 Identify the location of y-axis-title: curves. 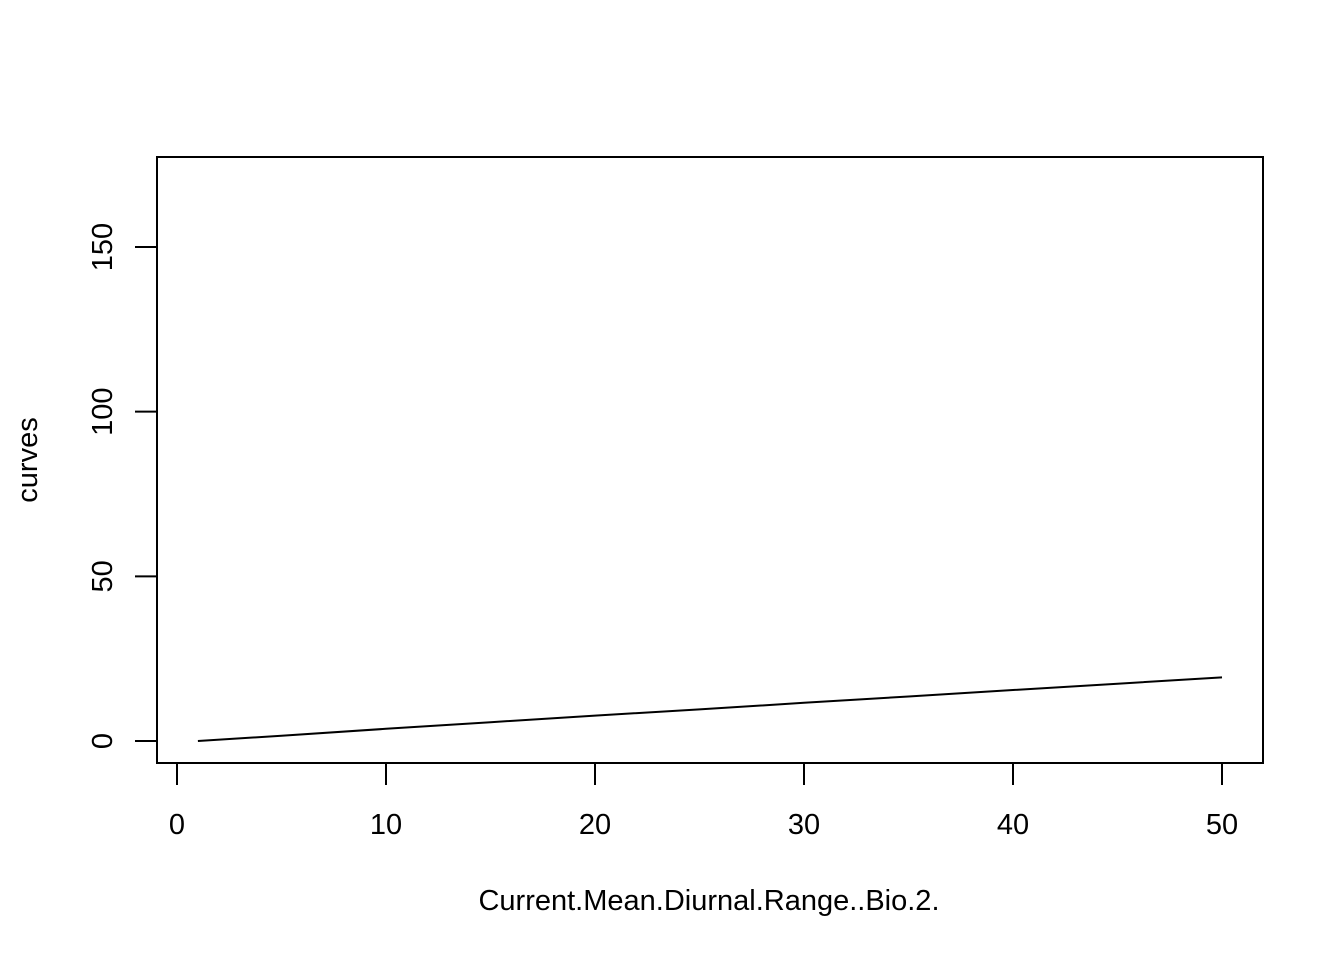
(28, 459).